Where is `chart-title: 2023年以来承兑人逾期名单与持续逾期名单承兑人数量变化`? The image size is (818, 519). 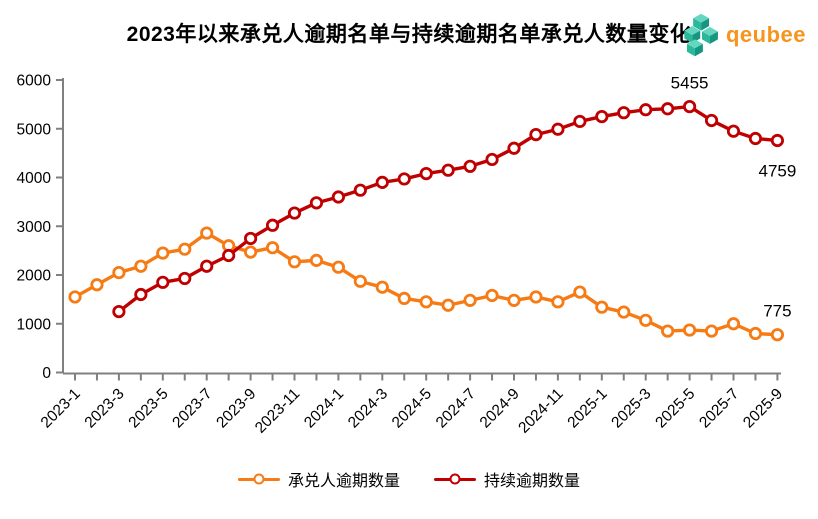
chart-title: 2023年以来承兑人逾期名单与持续逾期名单承兑人数量变化 is located at coordinates (409, 34).